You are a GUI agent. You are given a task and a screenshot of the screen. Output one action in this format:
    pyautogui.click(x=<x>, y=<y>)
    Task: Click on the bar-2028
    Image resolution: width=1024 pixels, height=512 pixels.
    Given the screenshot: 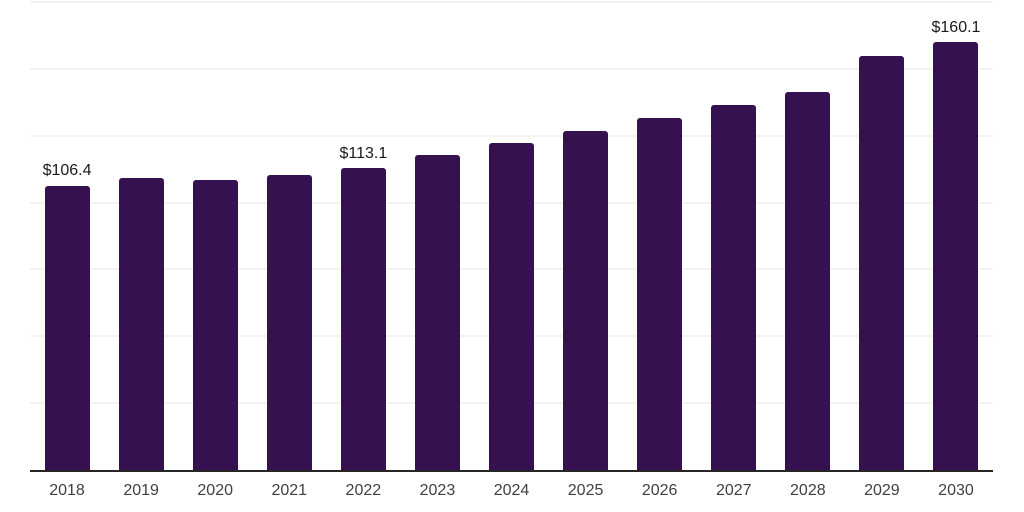 What is the action you would take?
    pyautogui.click(x=808, y=280)
    